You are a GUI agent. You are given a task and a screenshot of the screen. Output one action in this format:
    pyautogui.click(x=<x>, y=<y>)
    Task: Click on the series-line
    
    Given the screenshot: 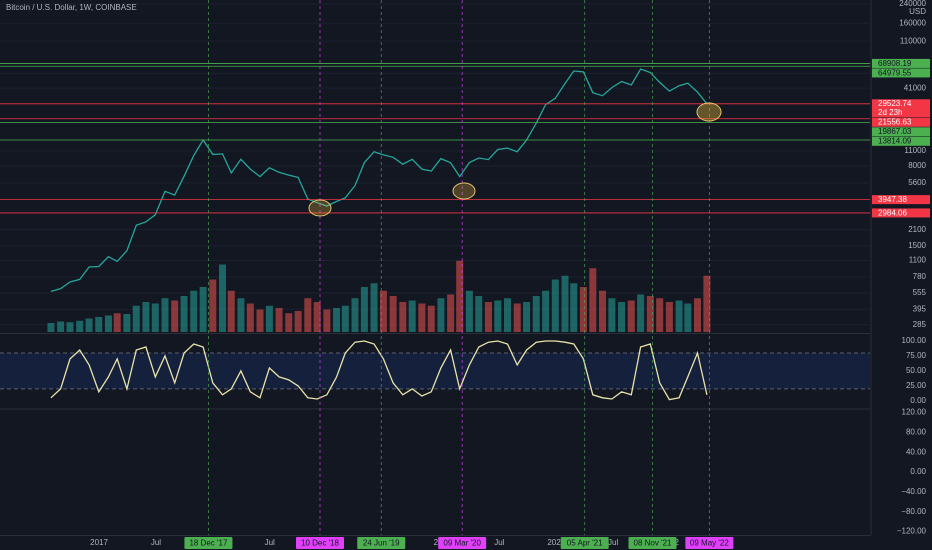 What is the action you would take?
    pyautogui.click(x=379, y=370)
    